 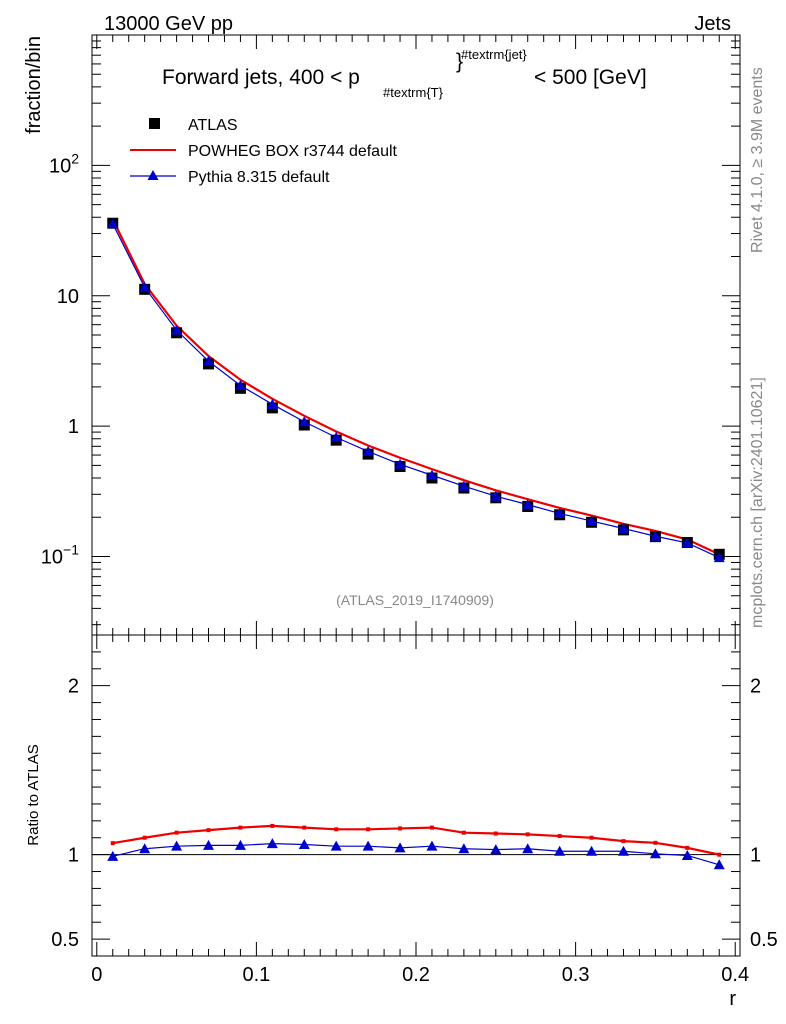 What do you see at coordinates (735, 975) in the screenshot?
I see `x-tick-label: 0.4` at bounding box center [735, 975].